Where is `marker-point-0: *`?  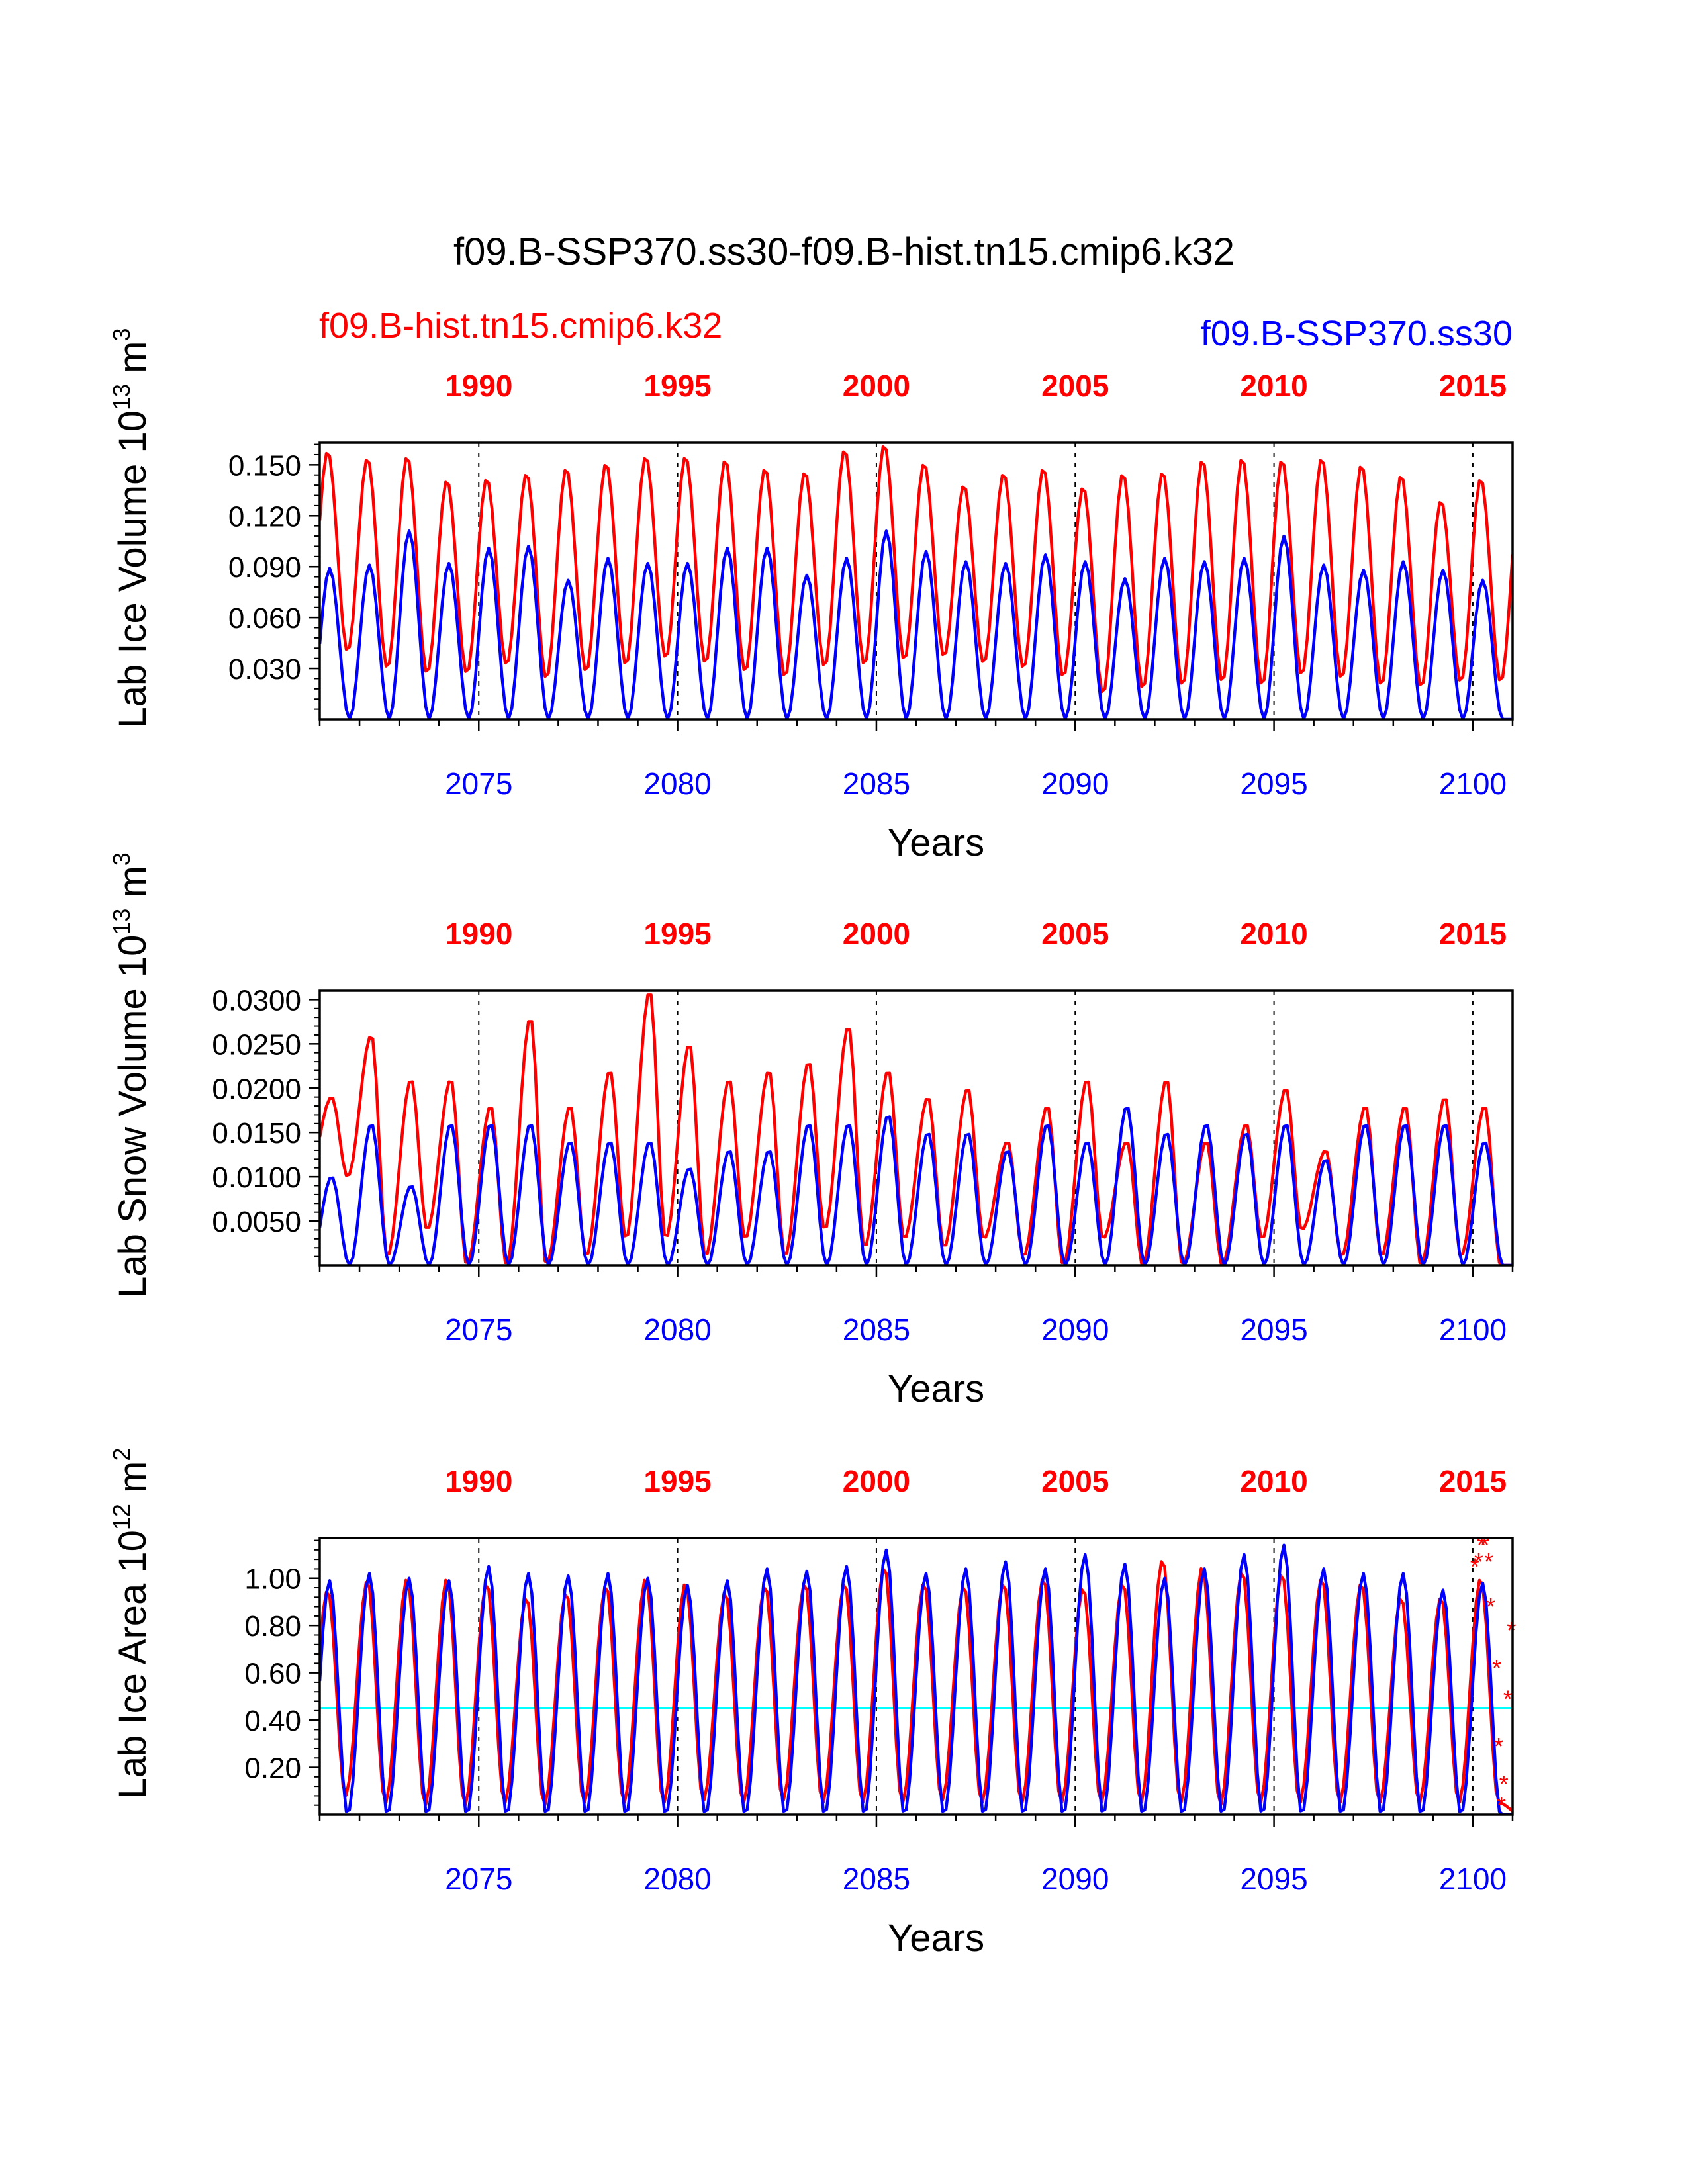
marker-point-0: * is located at coordinates (1474, 1567).